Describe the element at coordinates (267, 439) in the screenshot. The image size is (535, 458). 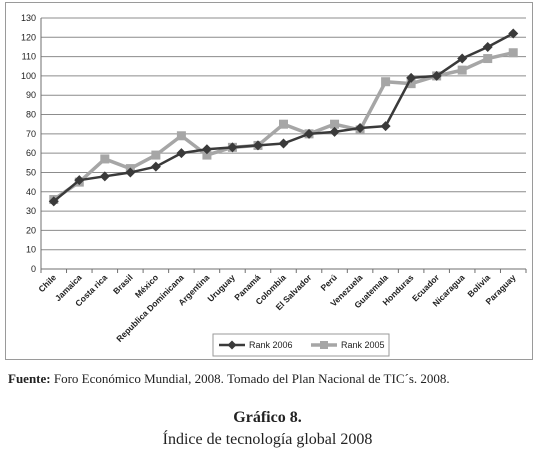
I see `figure-caption-subtitle: Índice de tecnología global 2008` at that location.